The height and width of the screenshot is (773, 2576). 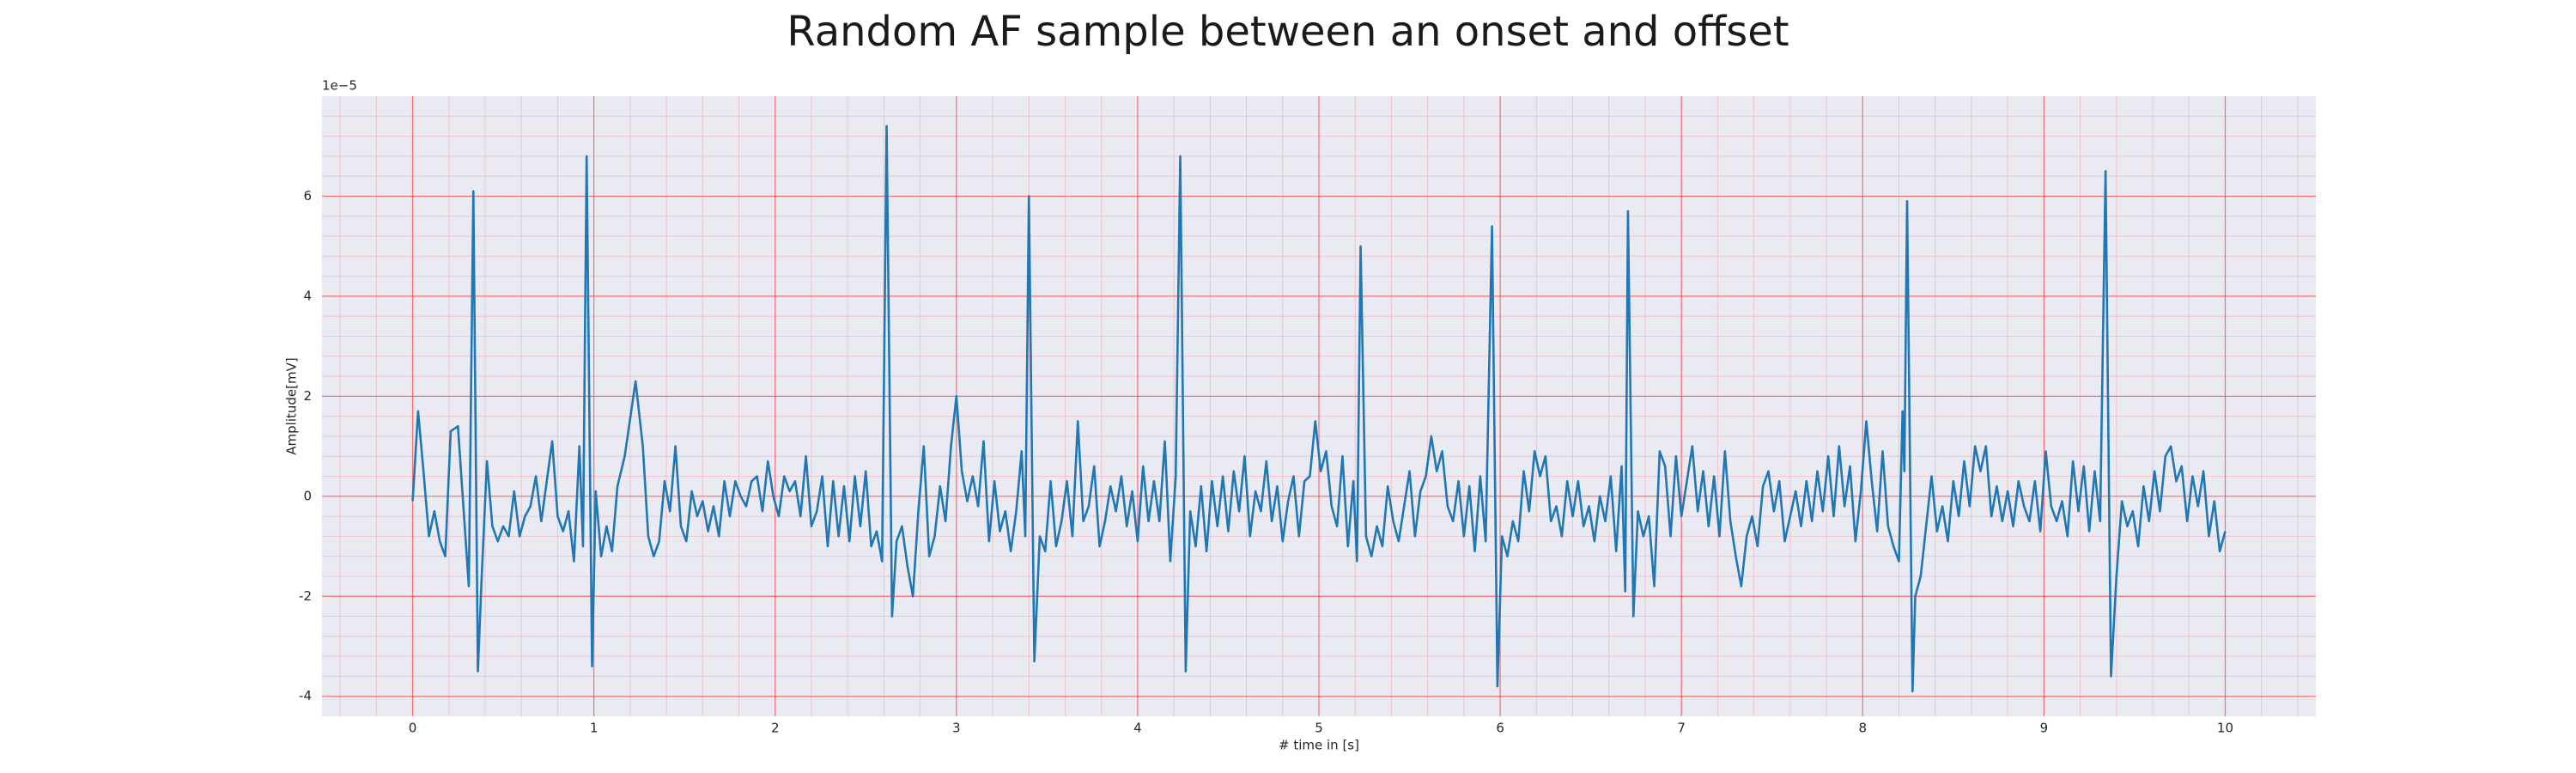 What do you see at coordinates (1863, 728) in the screenshot?
I see `x-tick-label: 8` at bounding box center [1863, 728].